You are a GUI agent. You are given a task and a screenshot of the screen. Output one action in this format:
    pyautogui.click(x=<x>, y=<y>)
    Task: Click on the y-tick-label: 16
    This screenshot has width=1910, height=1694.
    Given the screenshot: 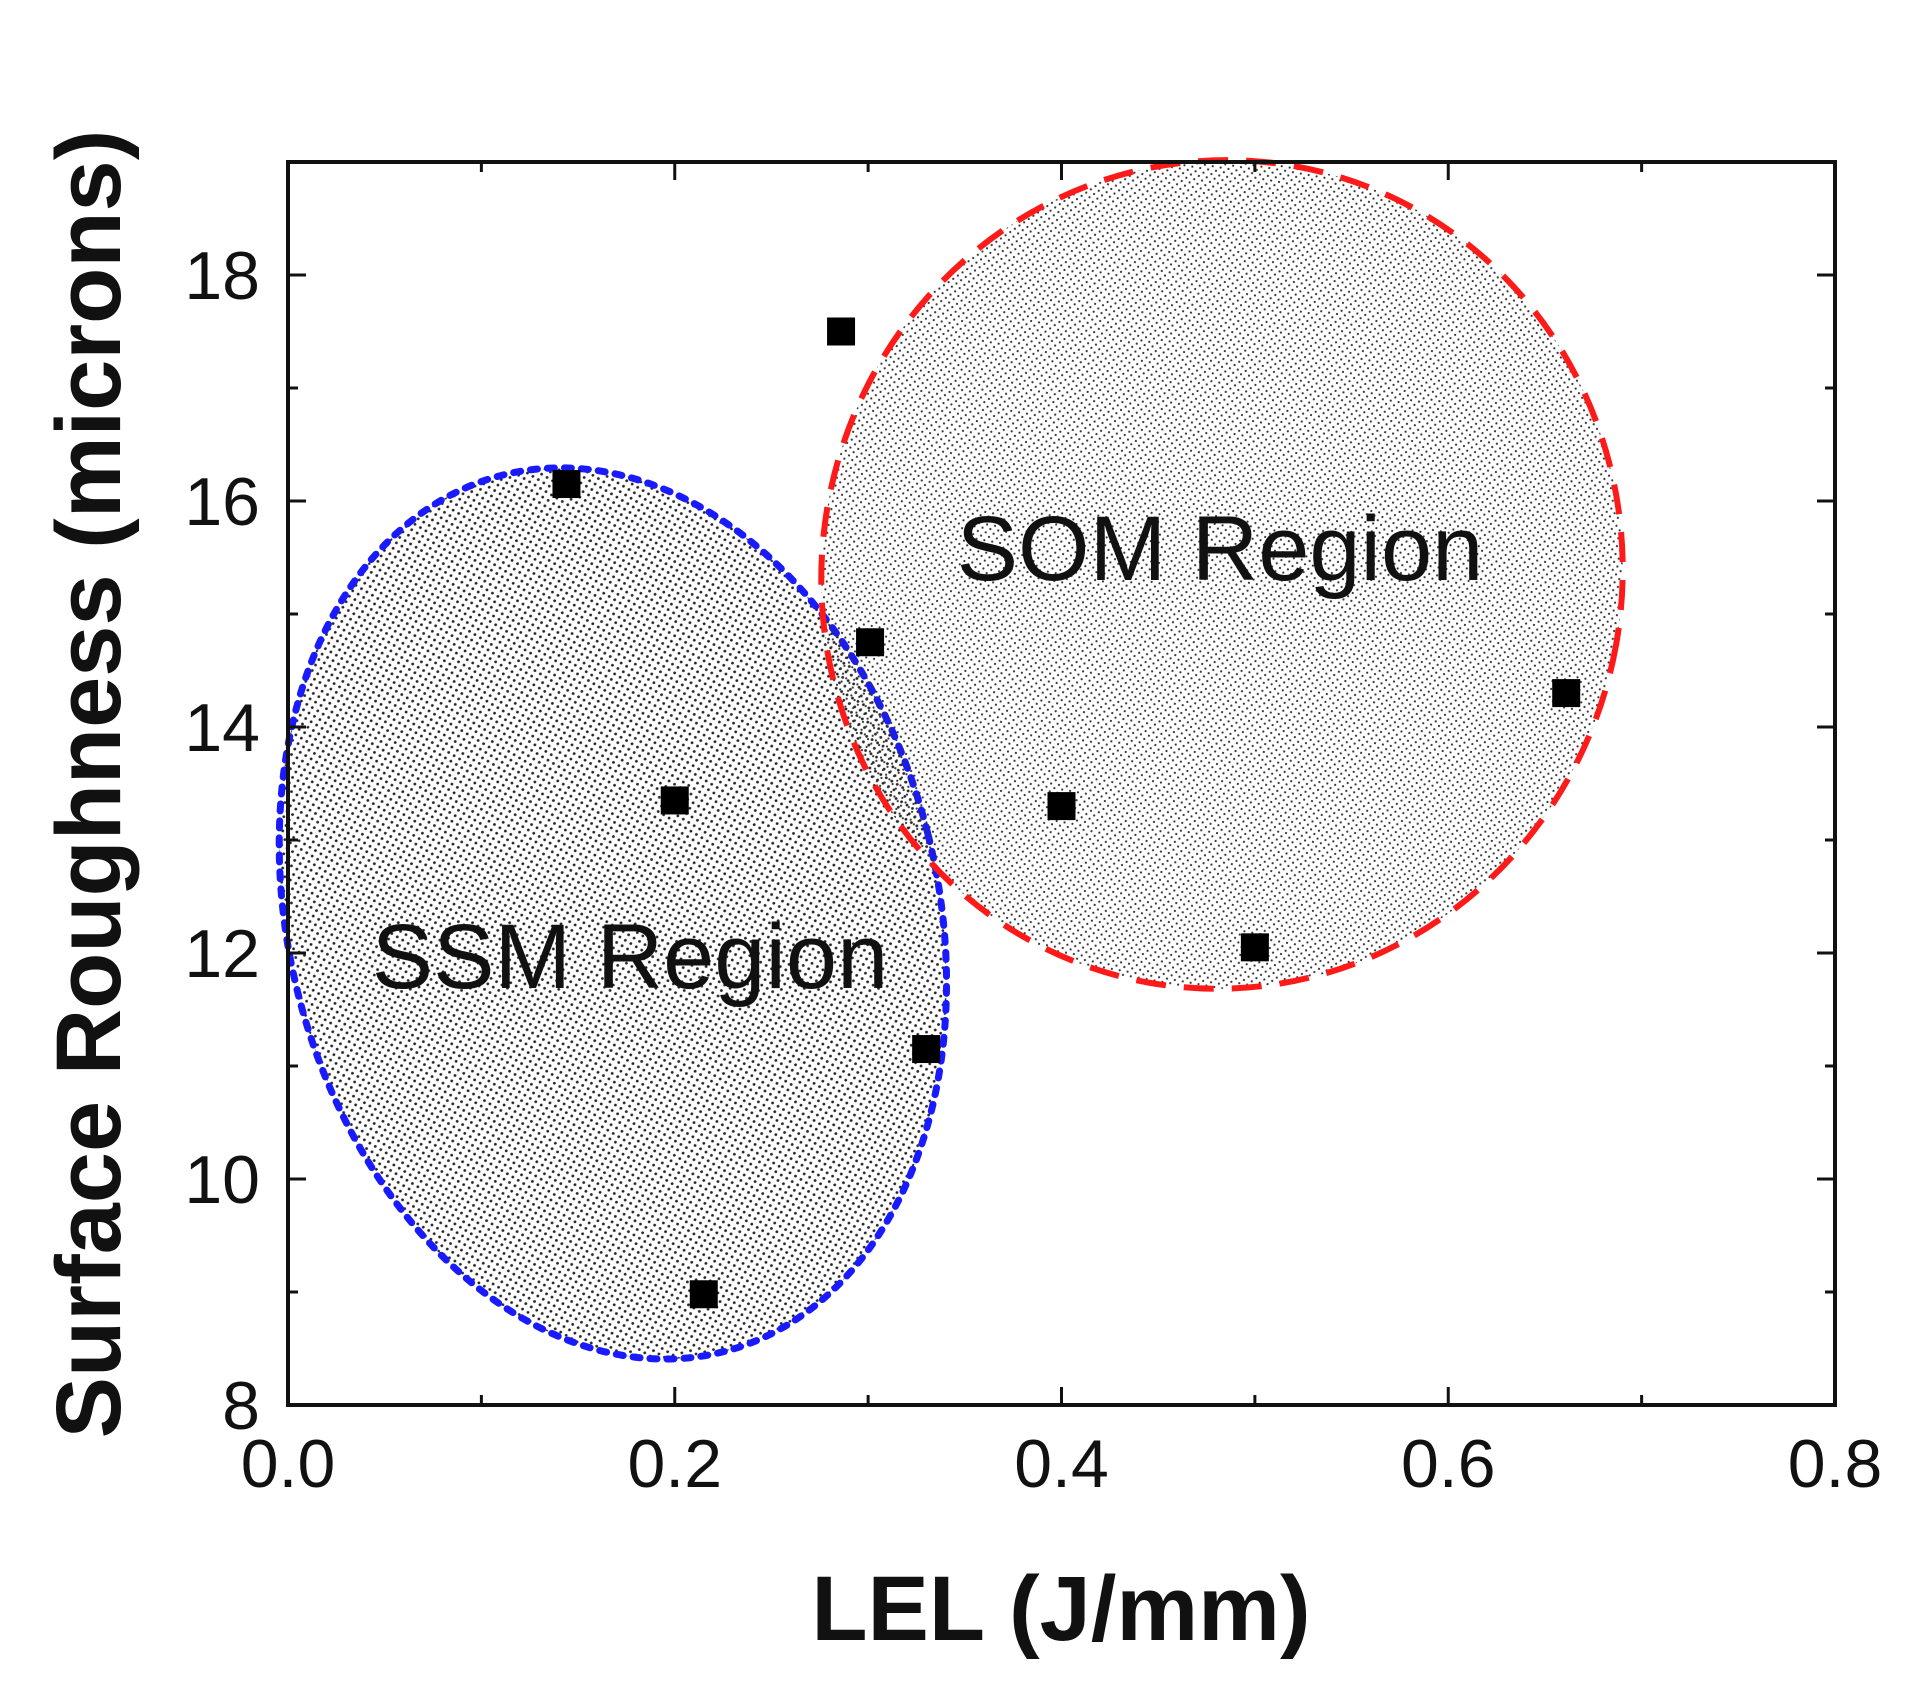 What is the action you would take?
    pyautogui.click(x=222, y=502)
    